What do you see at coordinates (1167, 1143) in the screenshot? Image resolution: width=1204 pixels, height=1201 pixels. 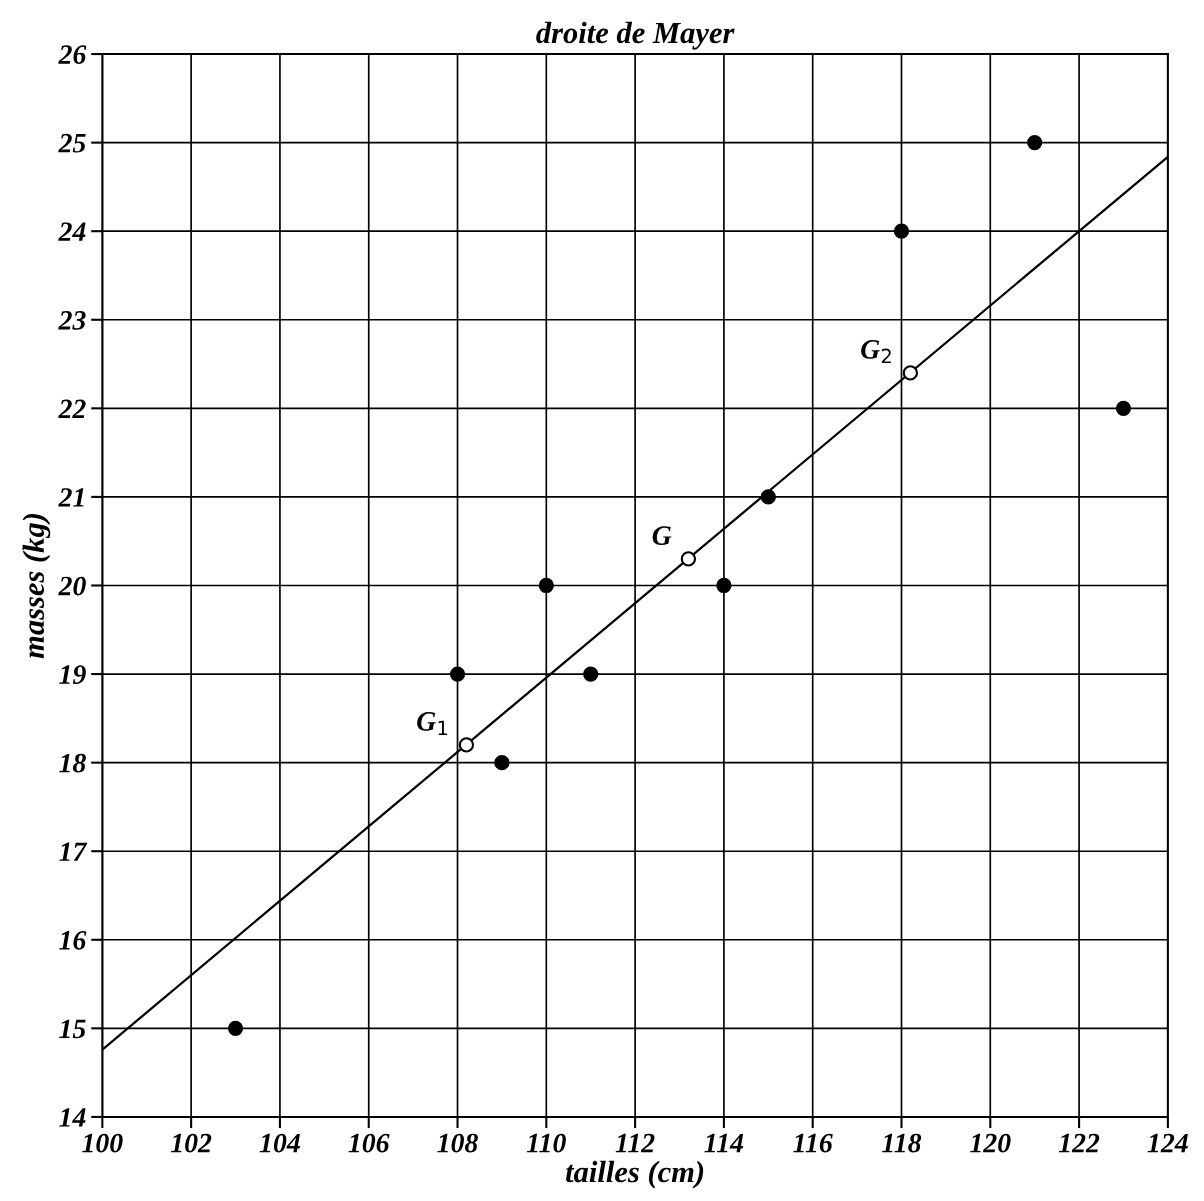 I see `x-tick-label: 124` at bounding box center [1167, 1143].